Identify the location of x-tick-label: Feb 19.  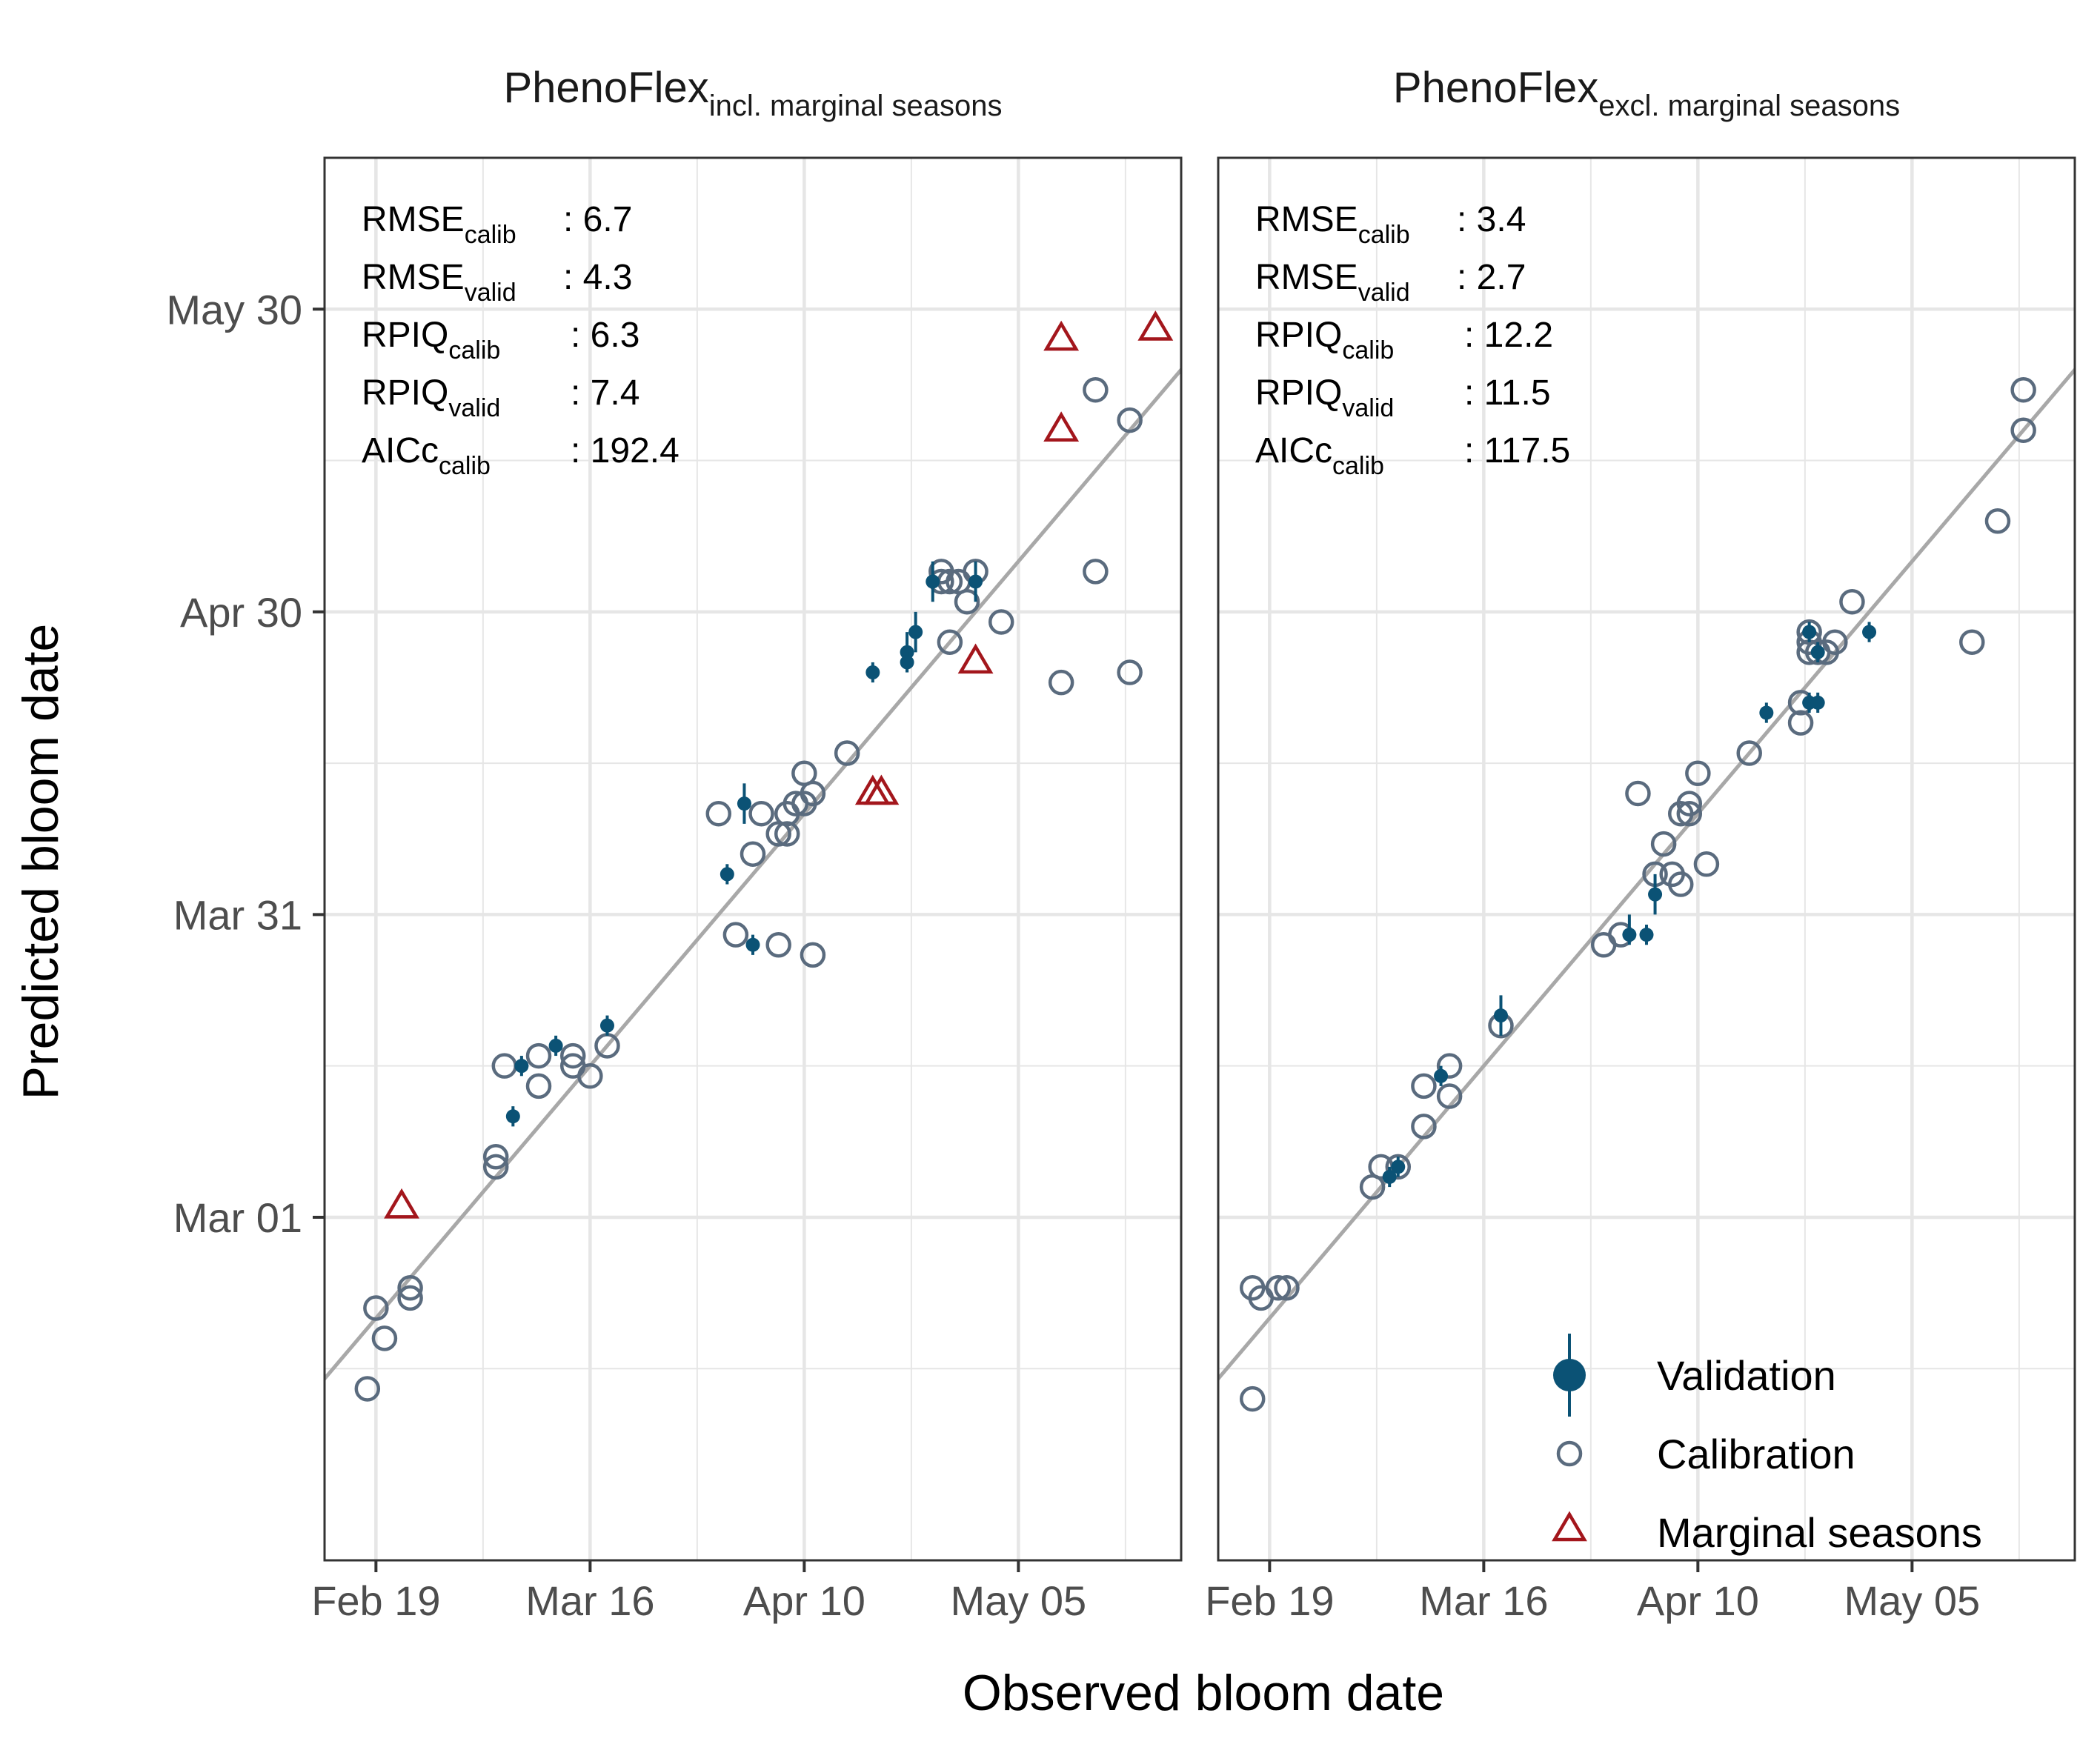
(1270, 1600).